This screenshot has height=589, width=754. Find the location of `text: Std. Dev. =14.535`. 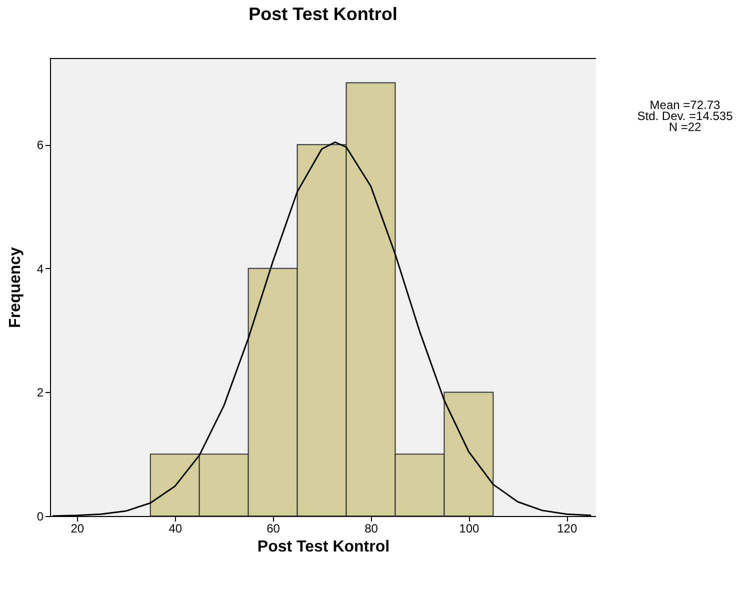

text: Std. Dev. =14.535 is located at coordinates (685, 116).